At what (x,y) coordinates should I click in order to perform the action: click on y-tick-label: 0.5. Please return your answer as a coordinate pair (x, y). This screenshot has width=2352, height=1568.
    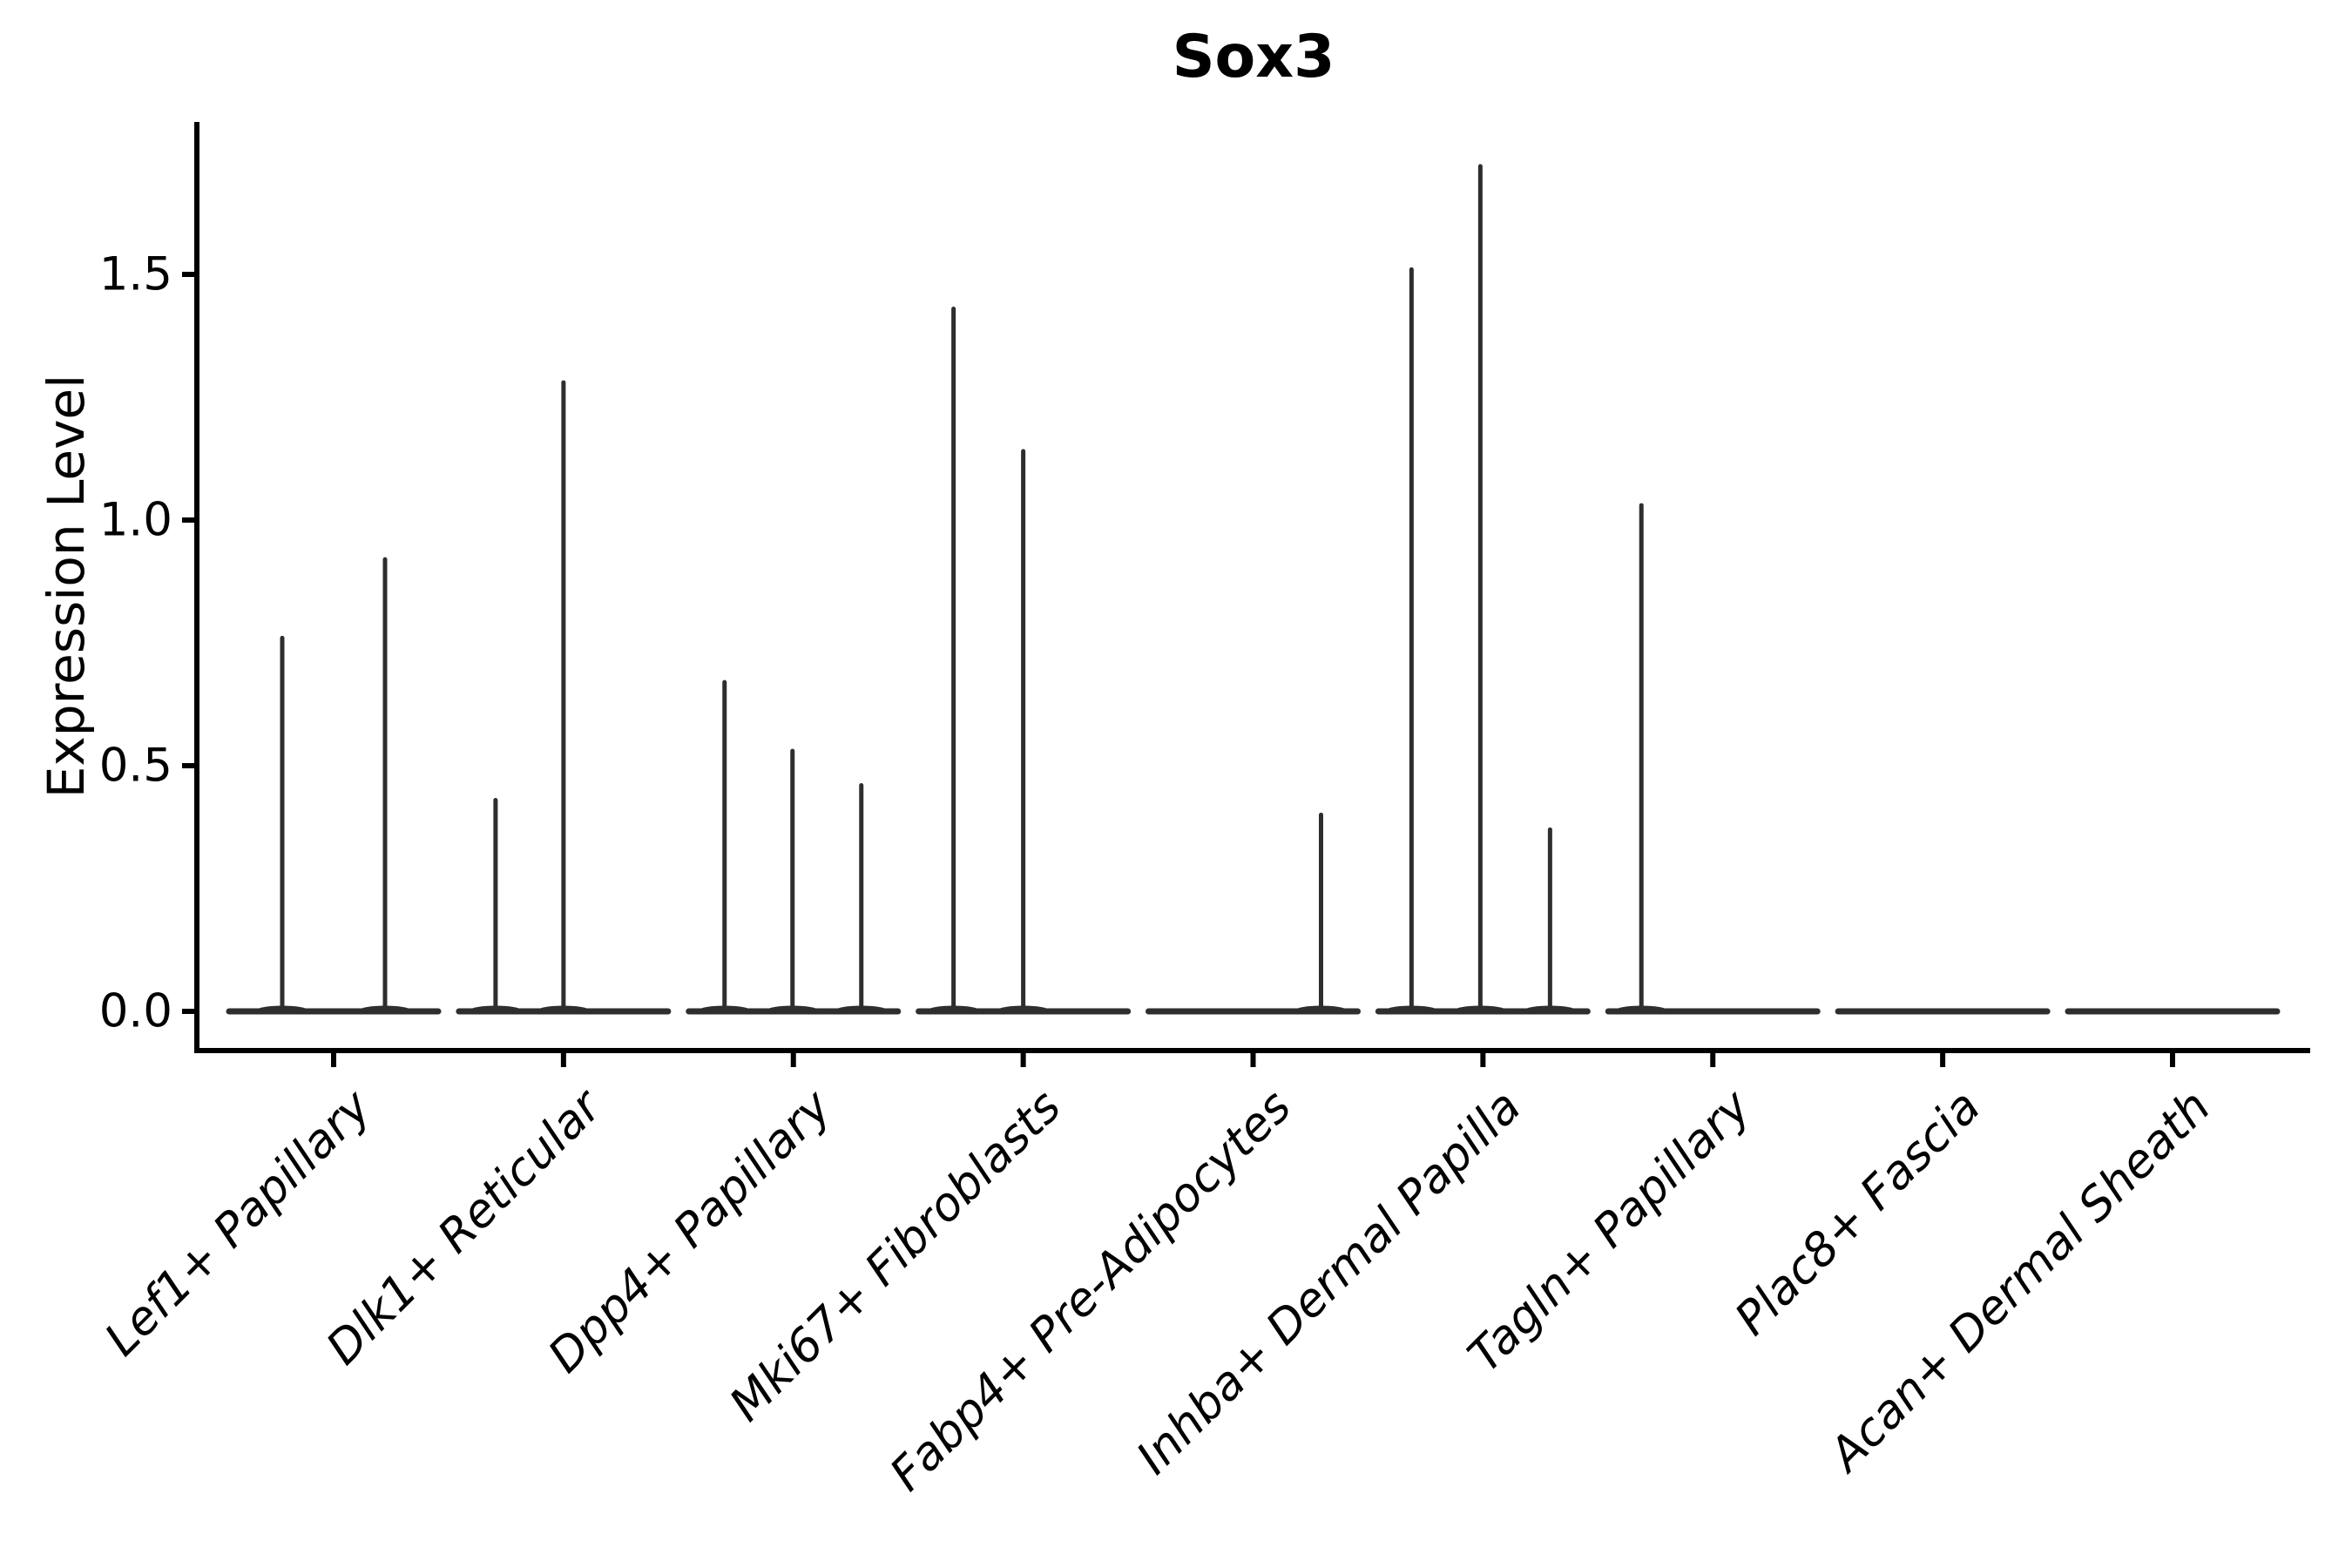
    Looking at the image, I should click on (135, 766).